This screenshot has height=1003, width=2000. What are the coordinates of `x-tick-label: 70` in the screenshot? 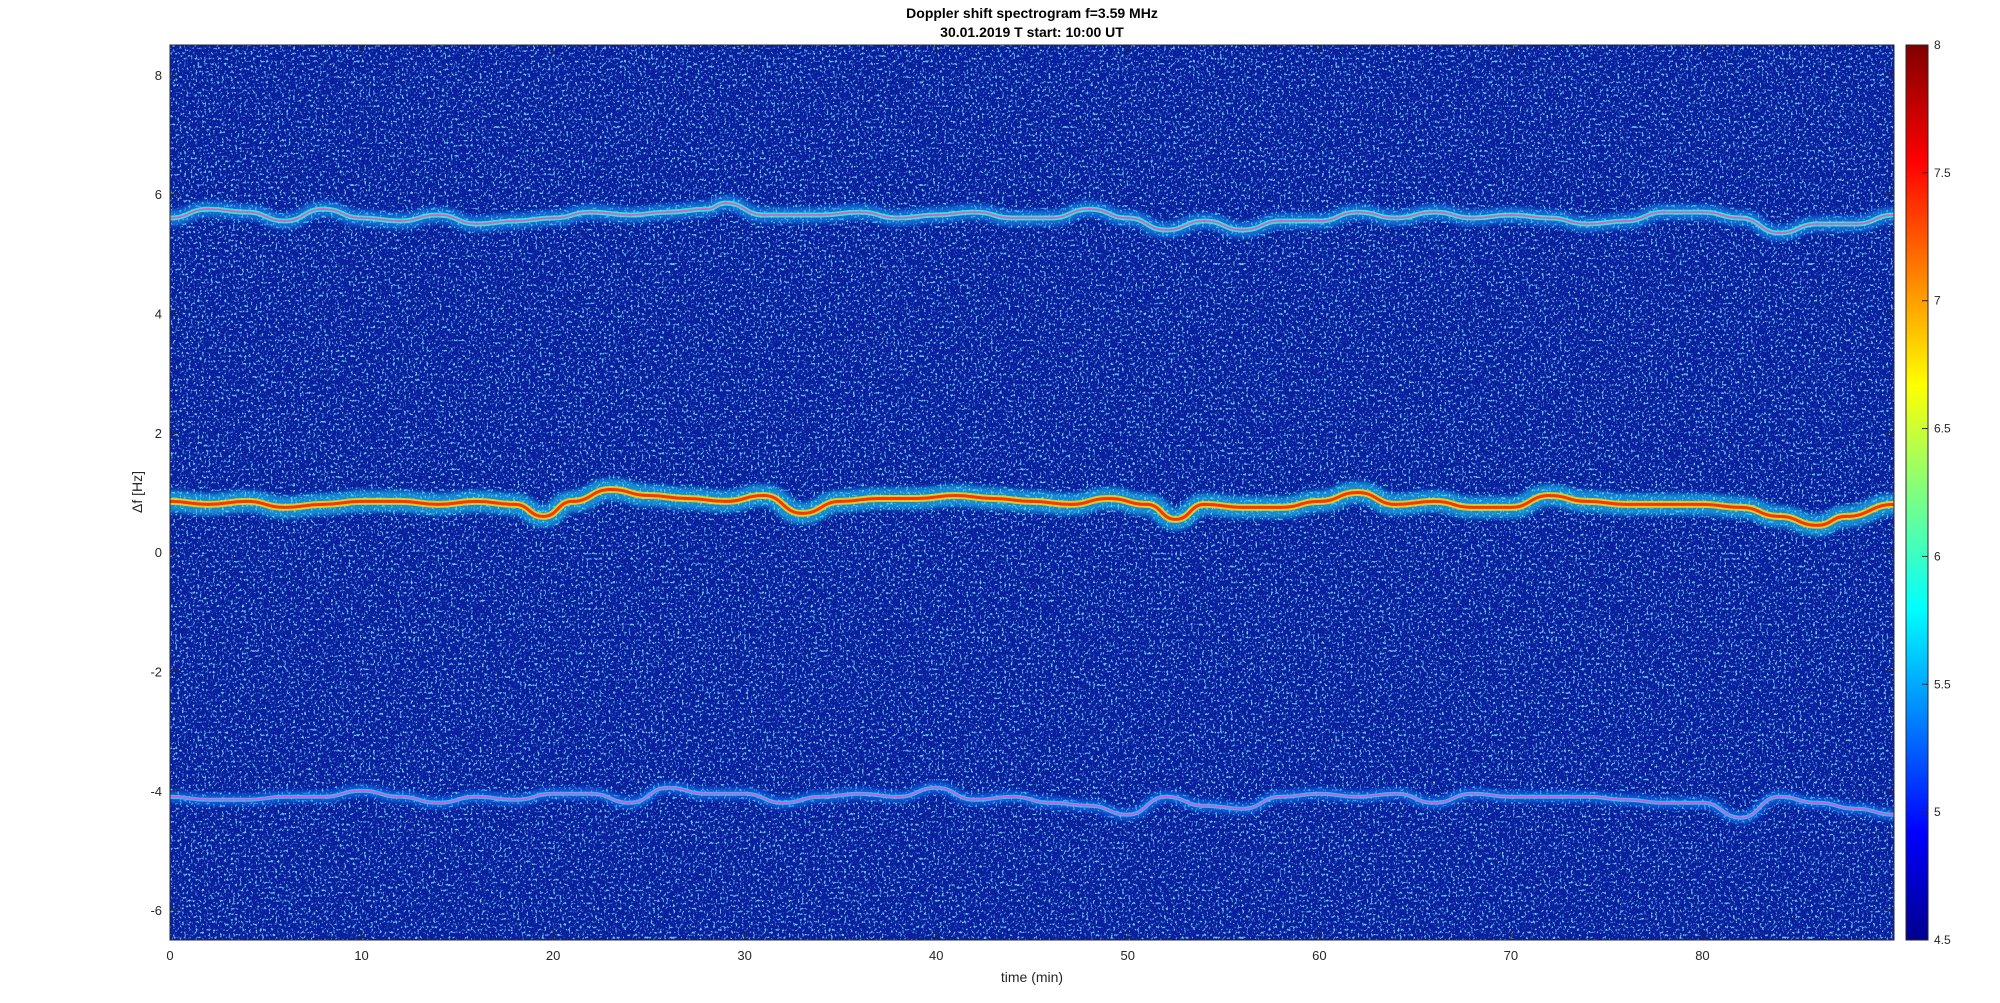 It's located at (1511, 955).